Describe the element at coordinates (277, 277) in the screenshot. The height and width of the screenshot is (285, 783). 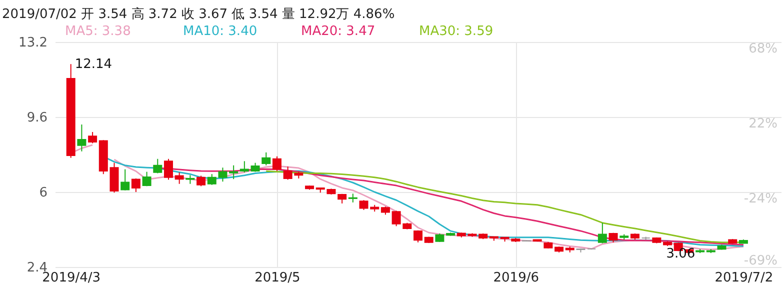
I see `x-tick-label: 2019/5` at that location.